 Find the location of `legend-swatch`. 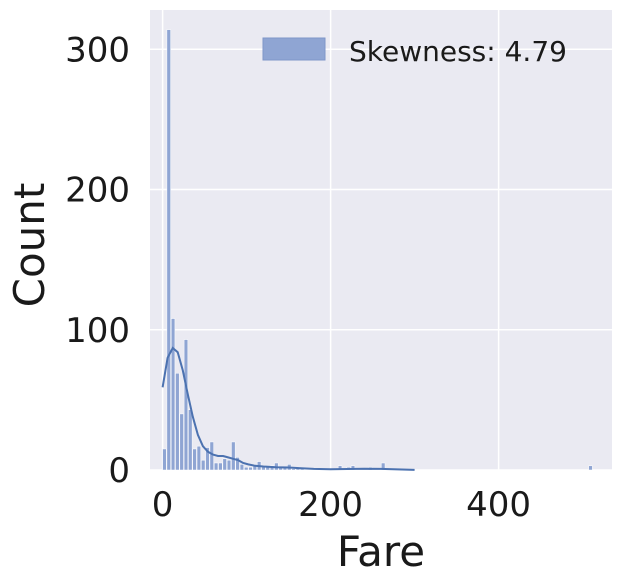

legend-swatch is located at coordinates (294, 49).